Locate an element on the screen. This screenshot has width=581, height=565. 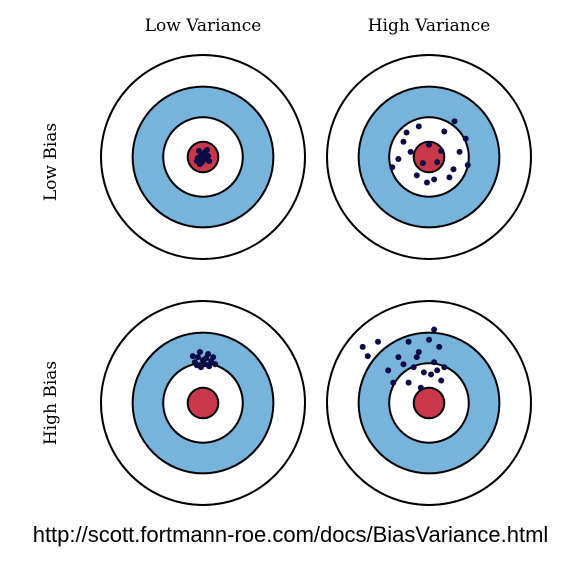
target-high-bias-high-variance is located at coordinates (429, 403).